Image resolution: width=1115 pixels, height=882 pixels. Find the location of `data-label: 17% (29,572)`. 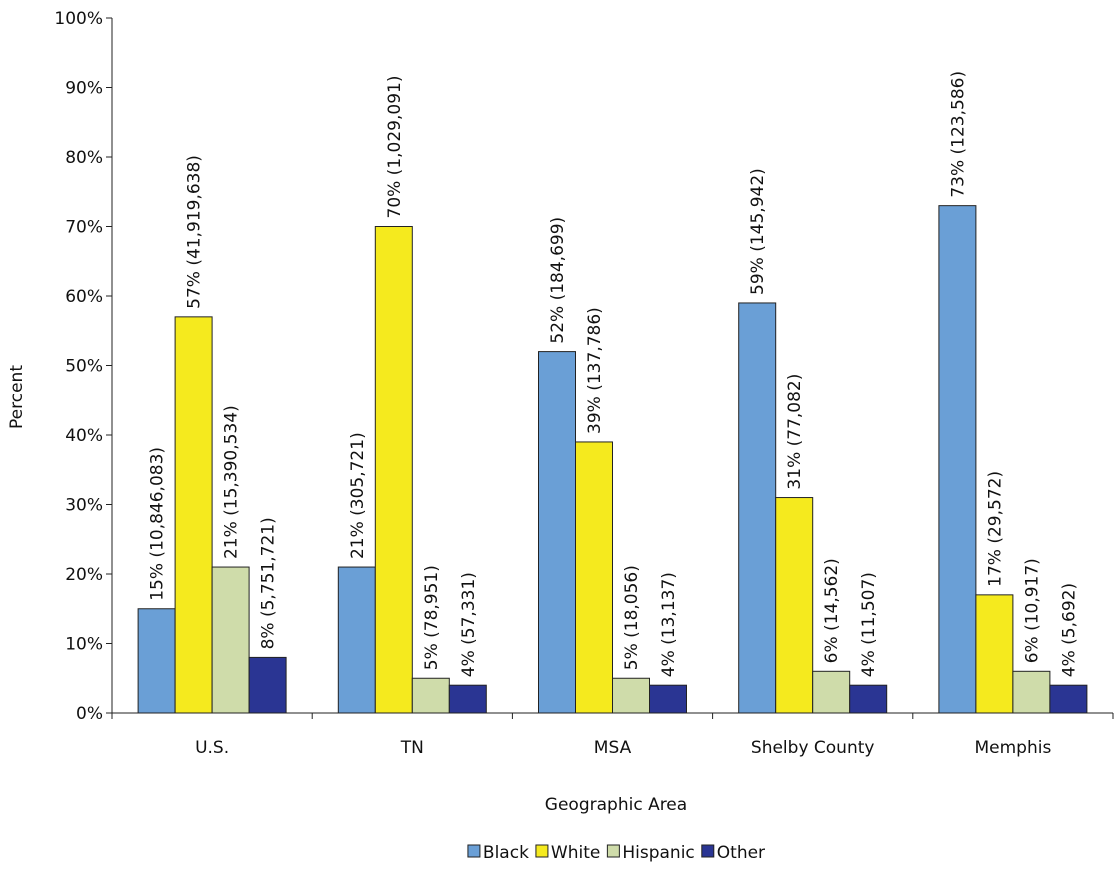

data-label: 17% (29,572) is located at coordinates (995, 529).